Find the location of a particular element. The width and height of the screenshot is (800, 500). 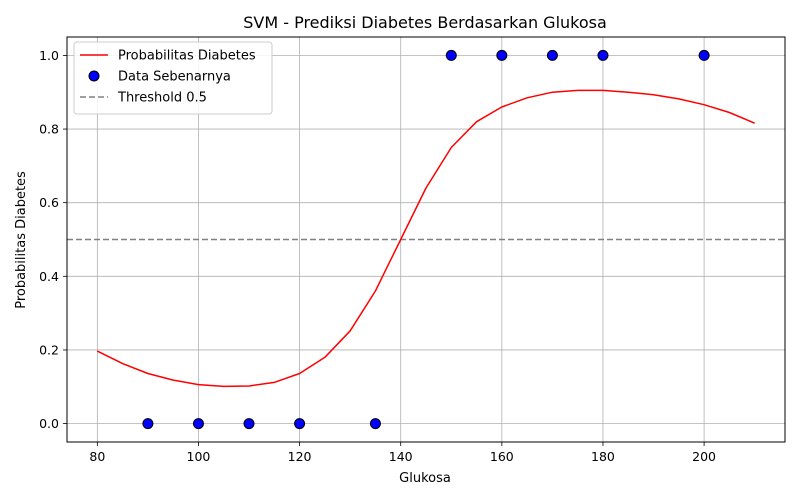

y-tick-label: 0.2 is located at coordinates (49, 349).